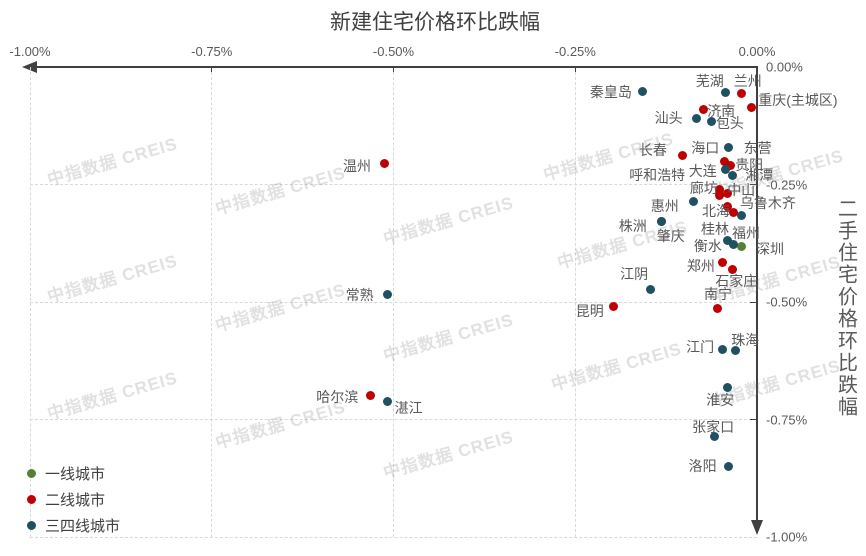 Image resolution: width=866 pixels, height=556 pixels. Describe the element at coordinates (721, 110) in the screenshot. I see `data-point-label: 济南` at that location.